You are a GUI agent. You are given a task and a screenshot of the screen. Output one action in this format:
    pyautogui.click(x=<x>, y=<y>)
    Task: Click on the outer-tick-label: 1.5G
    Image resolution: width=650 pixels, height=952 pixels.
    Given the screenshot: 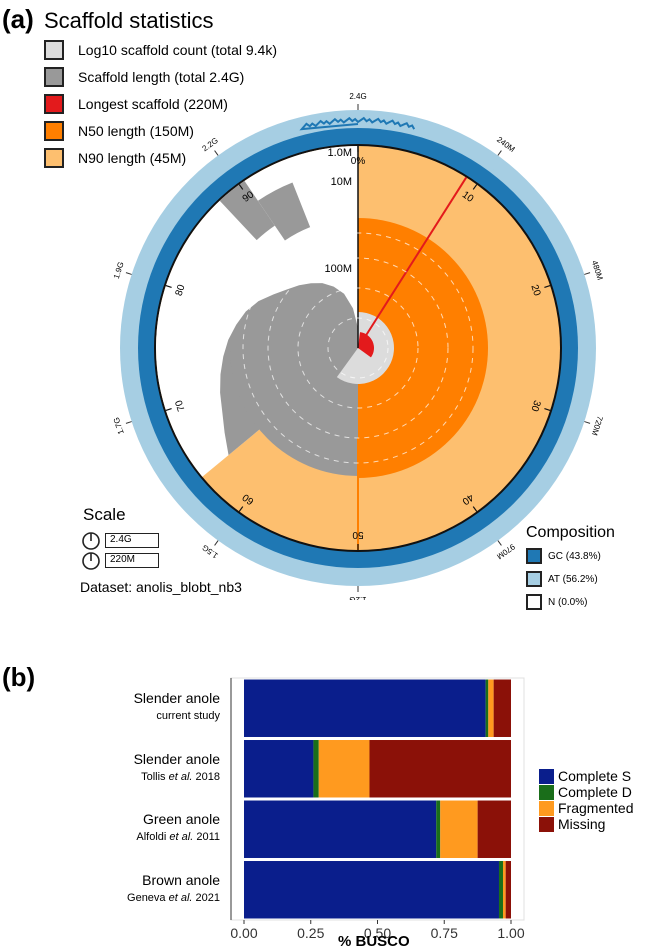 What is the action you would take?
    pyautogui.click(x=210, y=551)
    